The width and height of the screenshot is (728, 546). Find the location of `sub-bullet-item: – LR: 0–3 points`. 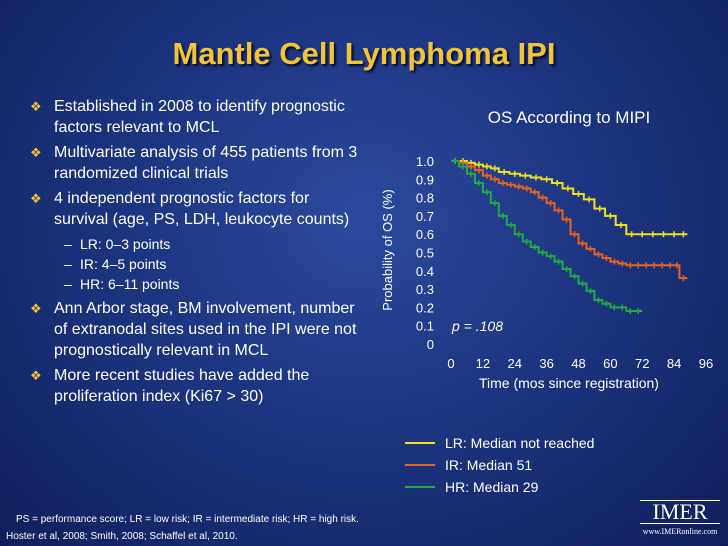

sub-bullet-item: – LR: 0–3 points is located at coordinates (117, 244).